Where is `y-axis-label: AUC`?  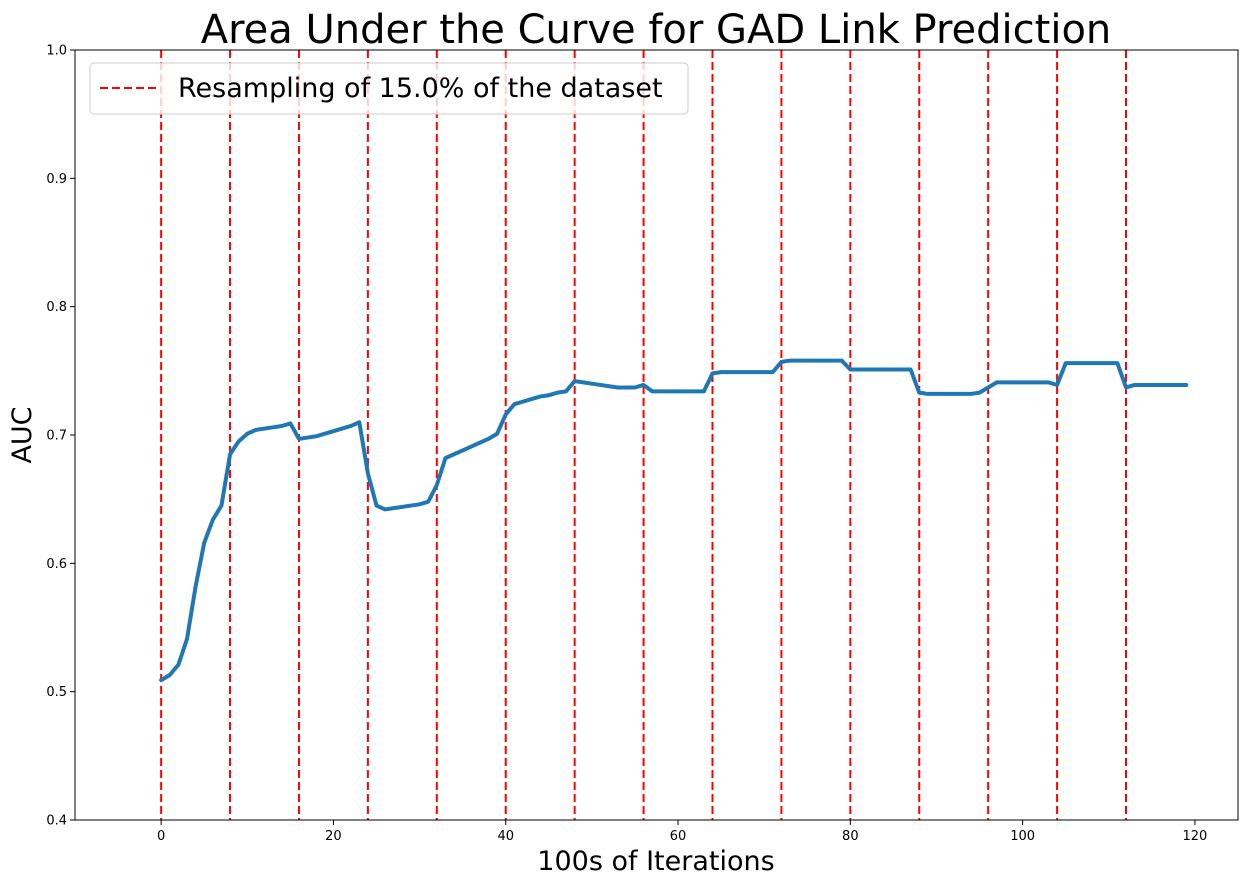 y-axis-label: AUC is located at coordinates (22, 434).